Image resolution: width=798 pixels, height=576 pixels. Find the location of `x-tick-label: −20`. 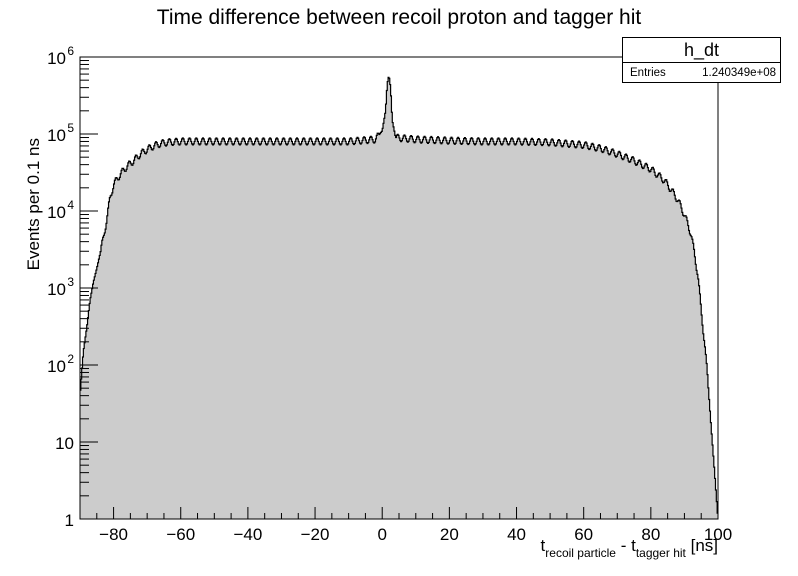

x-tick-label: −20 is located at coordinates (315, 534).